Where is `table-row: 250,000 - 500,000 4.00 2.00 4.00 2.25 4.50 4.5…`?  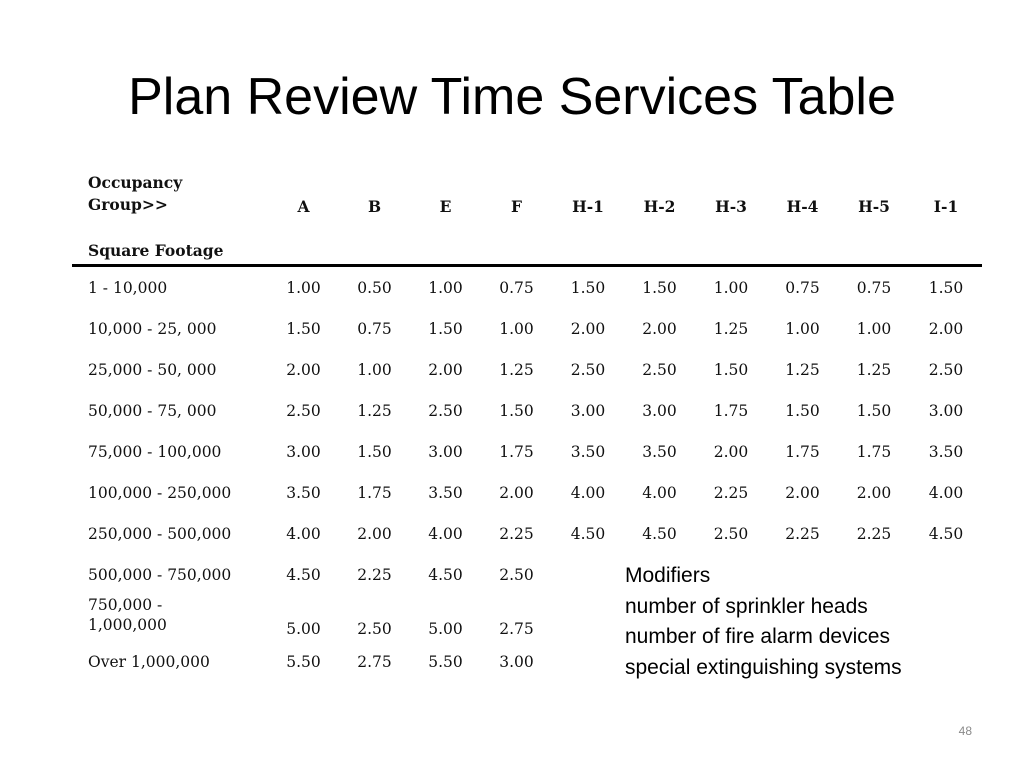
table-row: 250,000 - 500,000 4.00 2.00 4.00 2.25 4.50 4.5… is located at coordinates (527, 533).